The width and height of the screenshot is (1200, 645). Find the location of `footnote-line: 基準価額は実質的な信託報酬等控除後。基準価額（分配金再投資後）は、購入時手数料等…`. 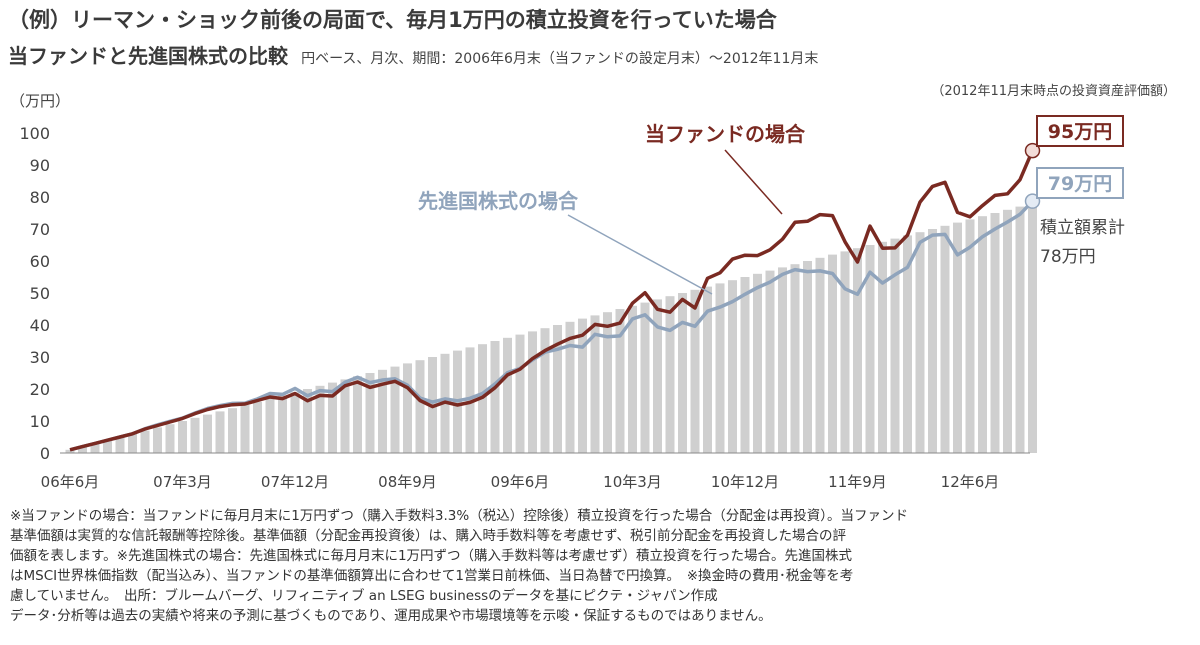

footnote-line: 基準価額は実質的な信託報酬等控除後。基準価額（分配金再投資後）は、購入時手数料等… is located at coordinates (428, 536).